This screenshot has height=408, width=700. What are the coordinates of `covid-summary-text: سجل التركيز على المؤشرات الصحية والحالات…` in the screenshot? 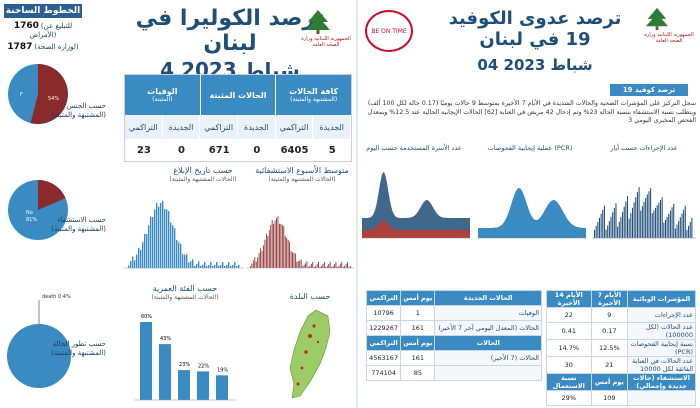 It's located at (531, 112).